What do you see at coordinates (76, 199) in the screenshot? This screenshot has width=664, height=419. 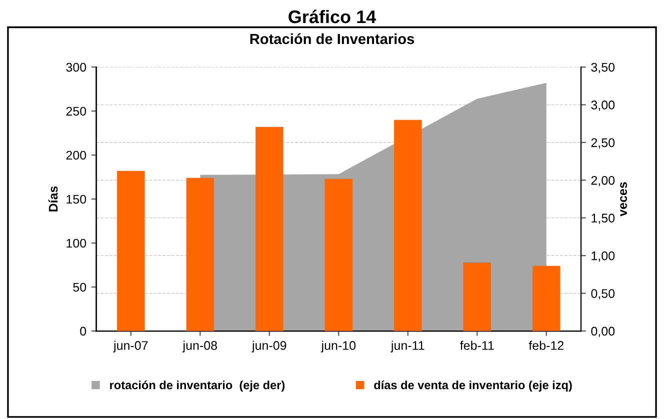 I see `y-tick-label: 150` at bounding box center [76, 199].